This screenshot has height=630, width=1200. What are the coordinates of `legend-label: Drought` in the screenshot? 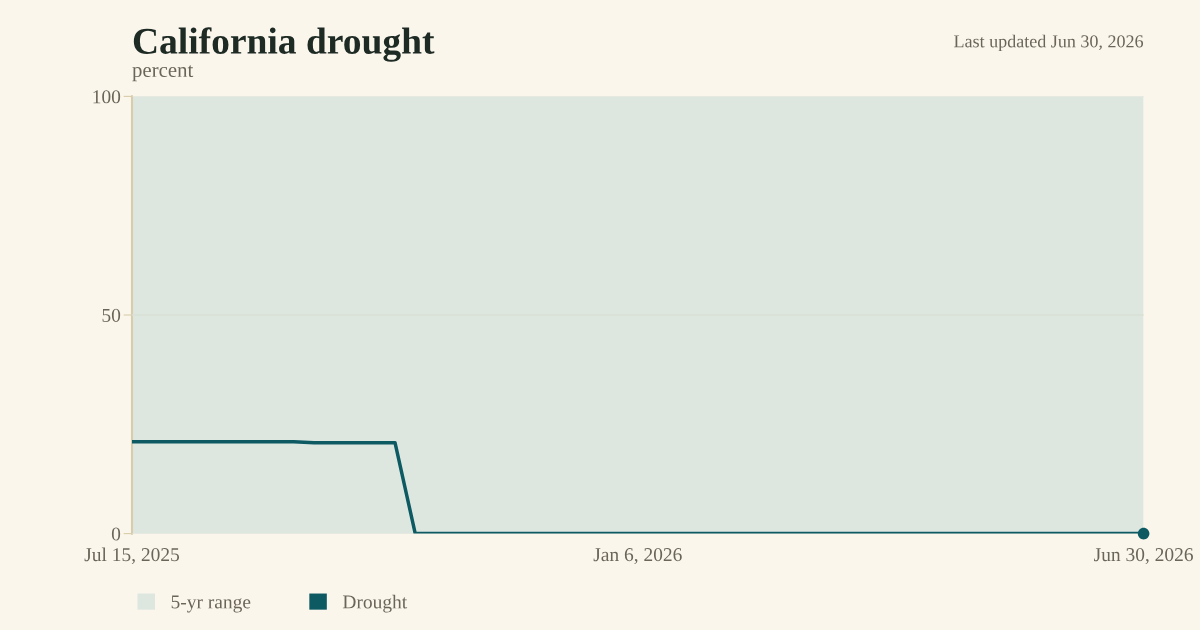 It's located at (375, 603).